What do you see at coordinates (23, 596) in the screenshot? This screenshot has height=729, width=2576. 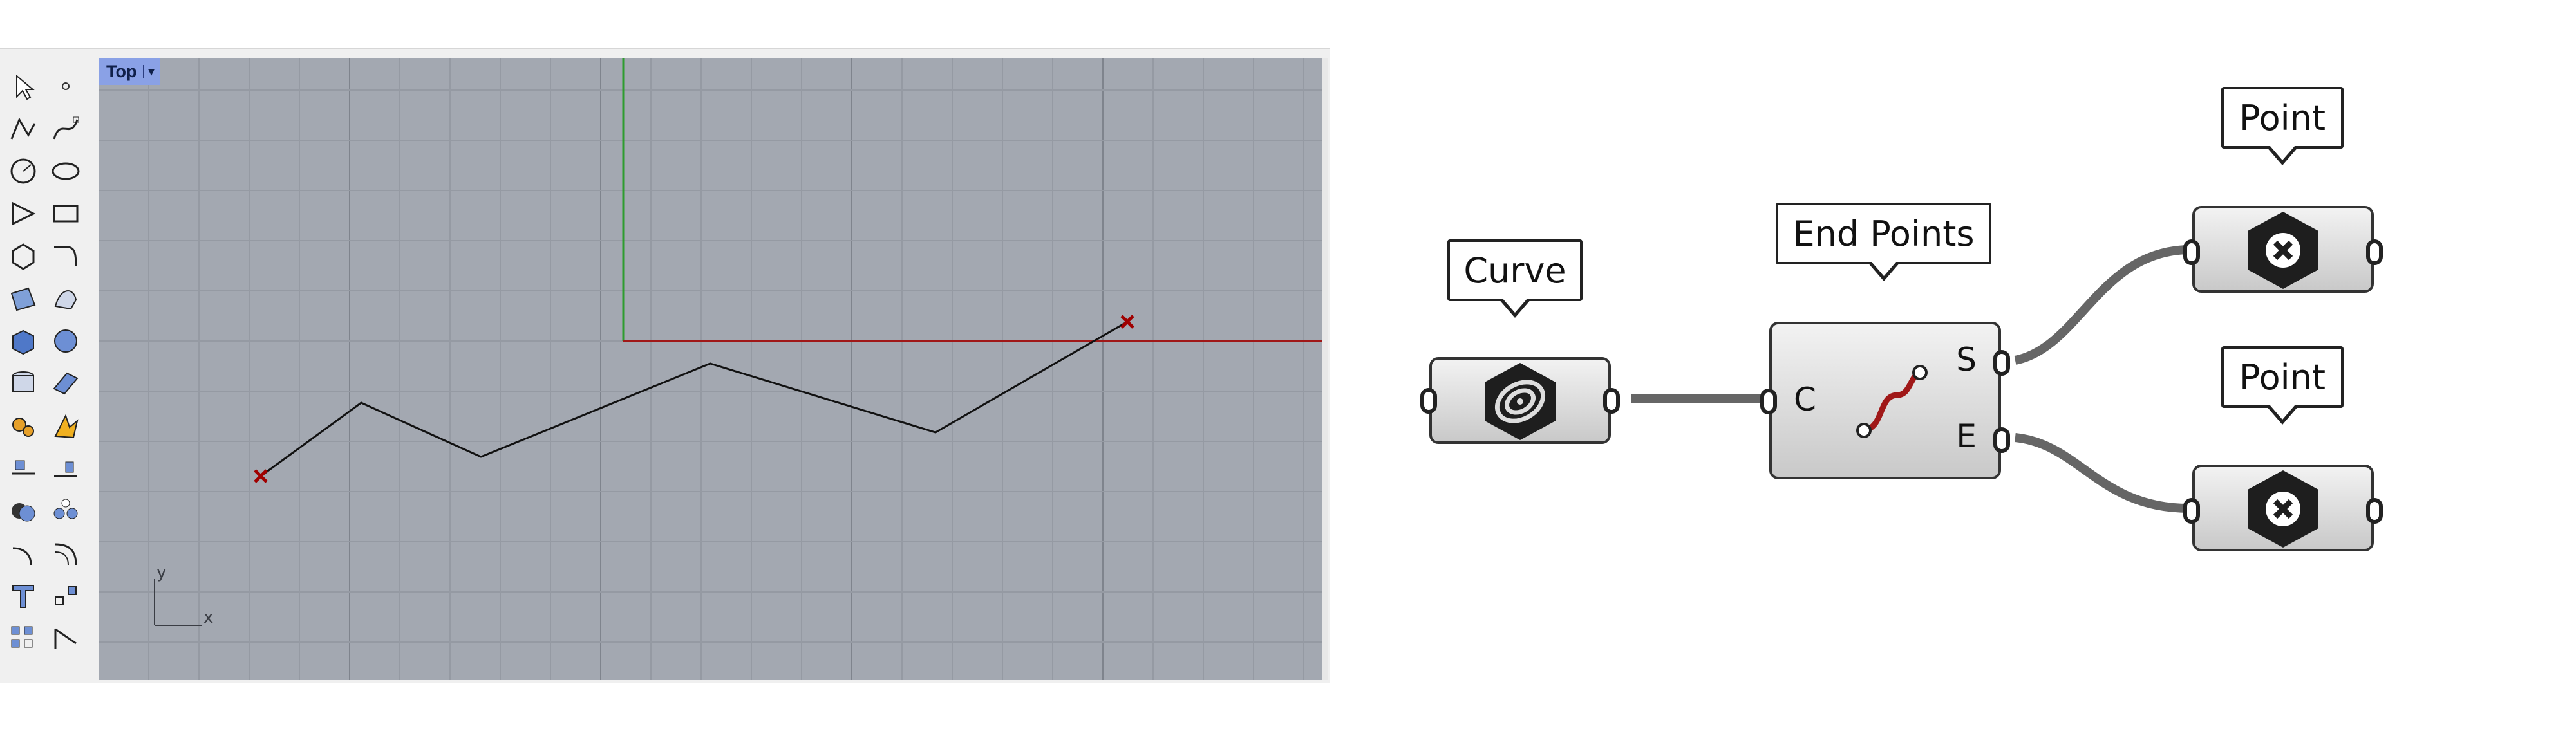 I see `text-icon` at bounding box center [23, 596].